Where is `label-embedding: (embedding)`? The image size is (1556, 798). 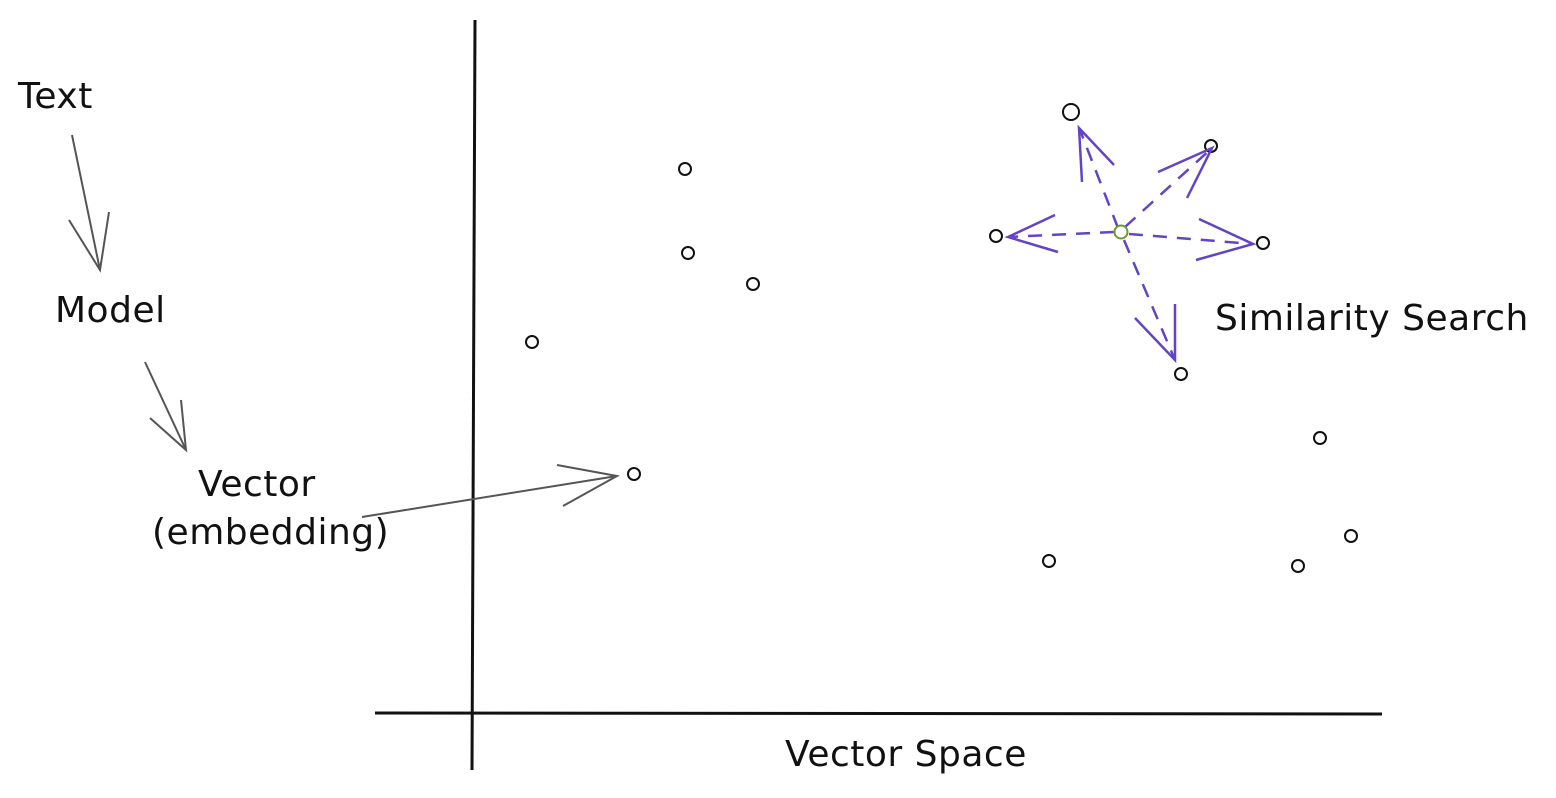 label-embedding: (embedding) is located at coordinates (270, 532).